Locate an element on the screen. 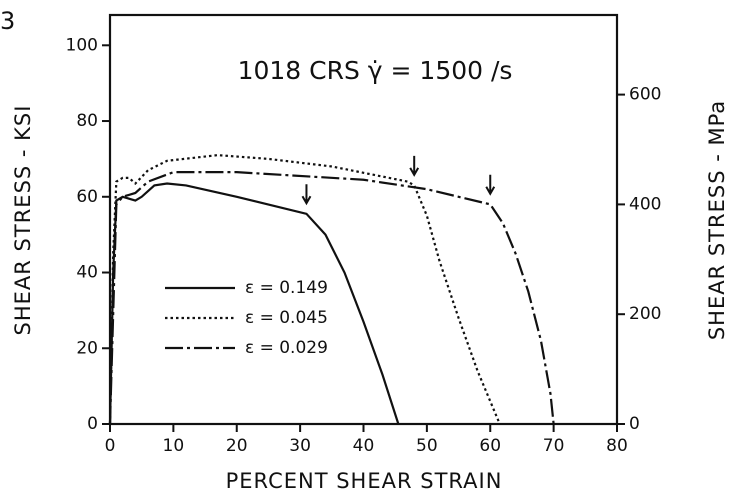 This screenshot has width=740, height=498. y-tick-label: 80 is located at coordinates (87, 121).